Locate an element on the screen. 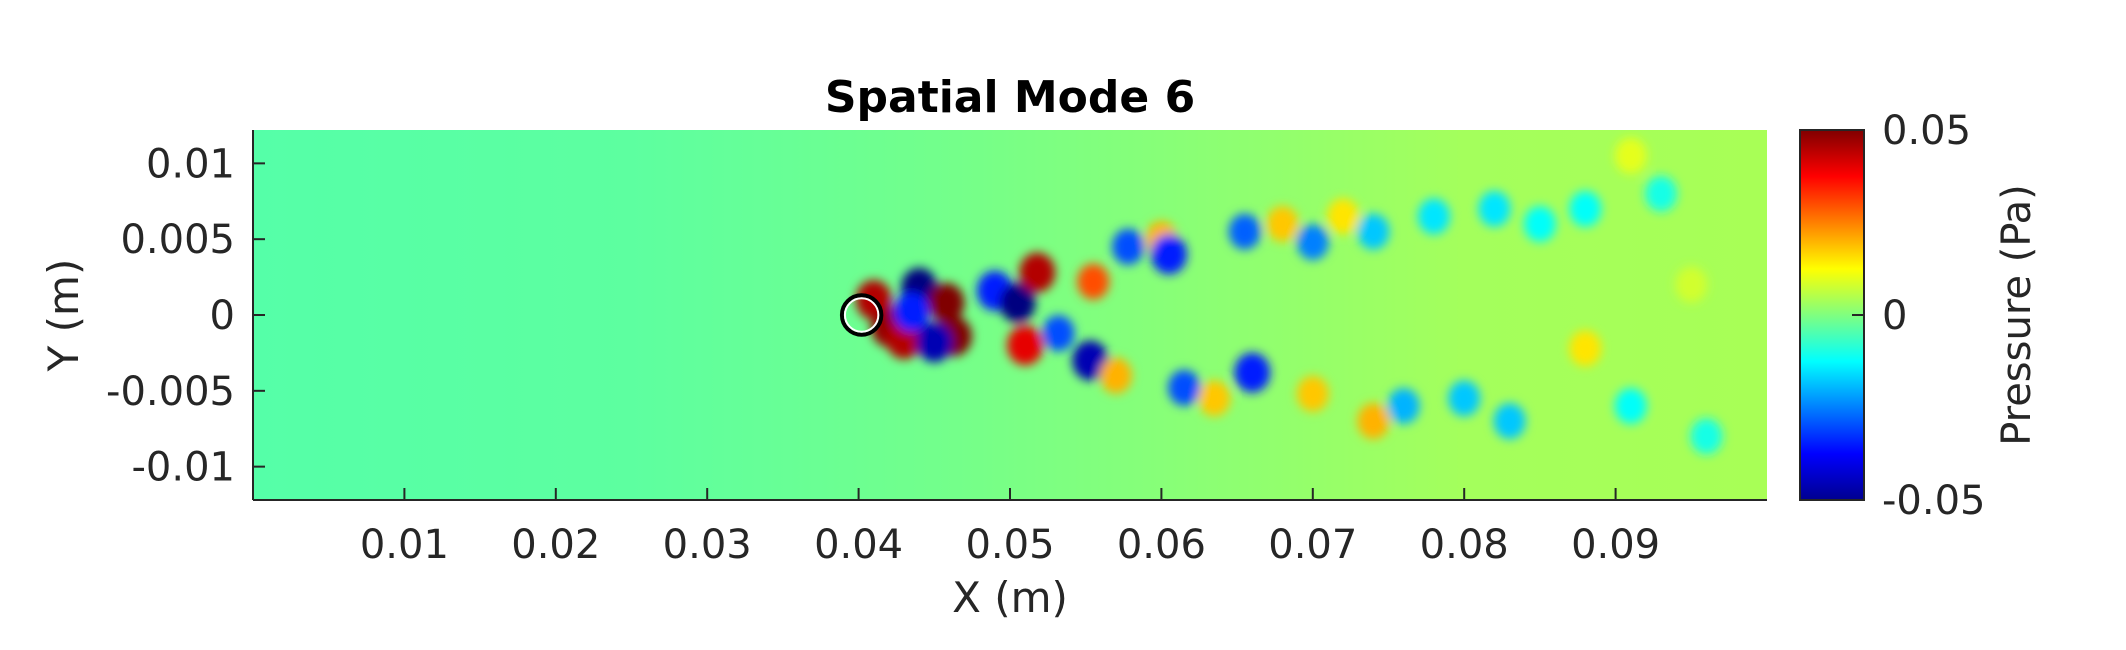 The image size is (2126, 650). cylinder-inner-outline is located at coordinates (861, 315).